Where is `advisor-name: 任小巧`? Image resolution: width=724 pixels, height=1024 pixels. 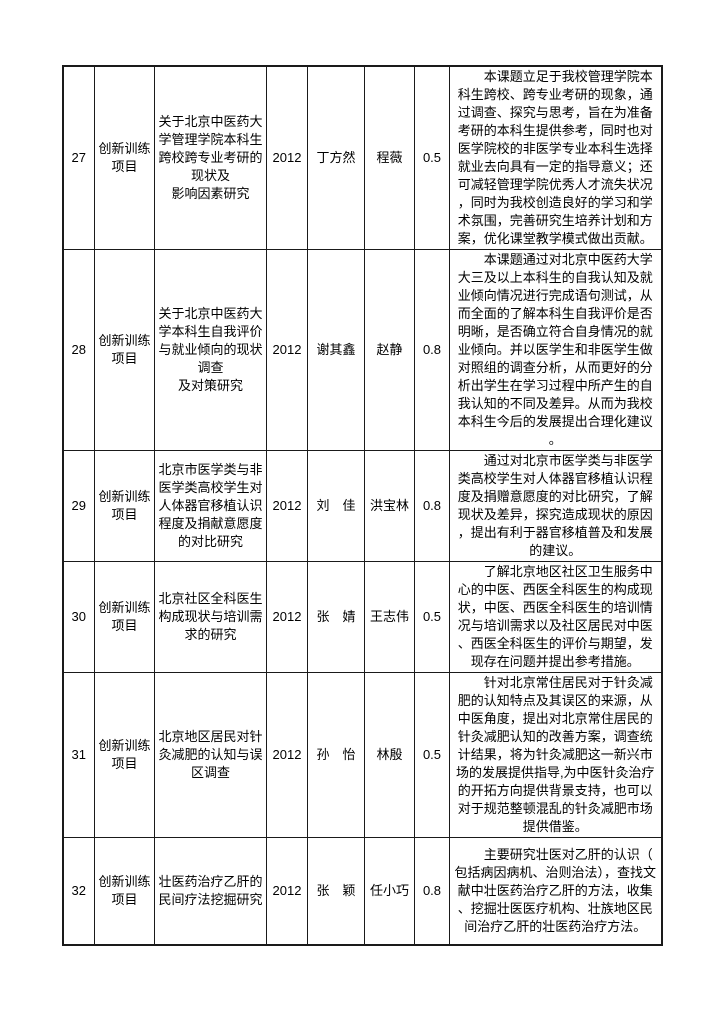
advisor-name: 任小巧 is located at coordinates (389, 891).